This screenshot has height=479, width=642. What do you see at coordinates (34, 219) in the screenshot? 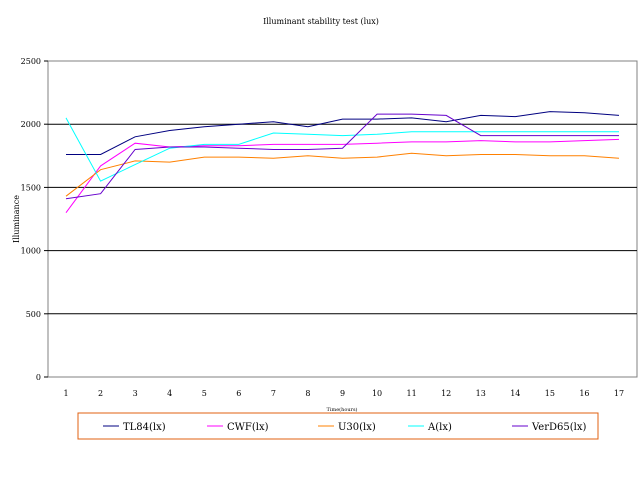
I see `y-tick-labels: 0 500 1000 1500 2000 2500` at bounding box center [34, 219].